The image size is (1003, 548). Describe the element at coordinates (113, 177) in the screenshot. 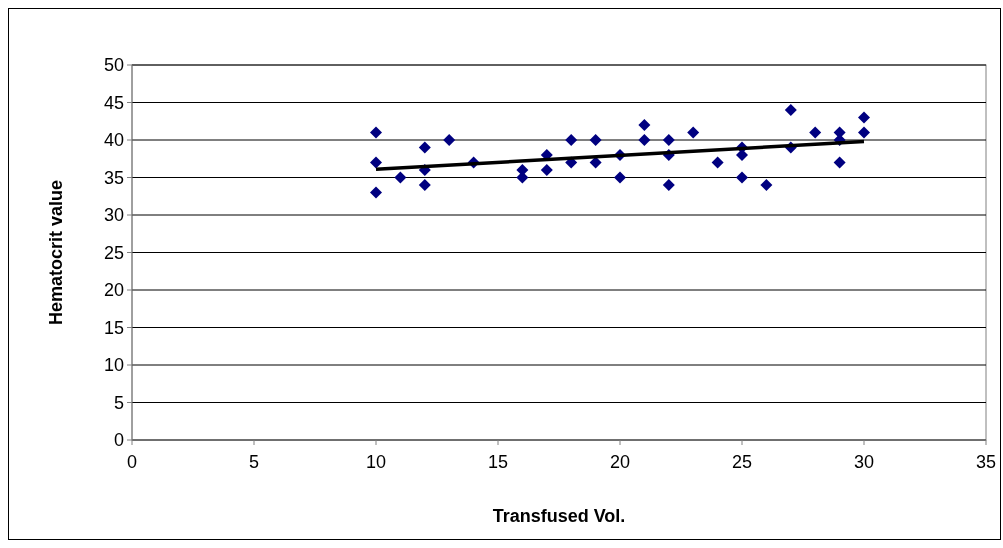

I see `y-tick-label: 35` at that location.